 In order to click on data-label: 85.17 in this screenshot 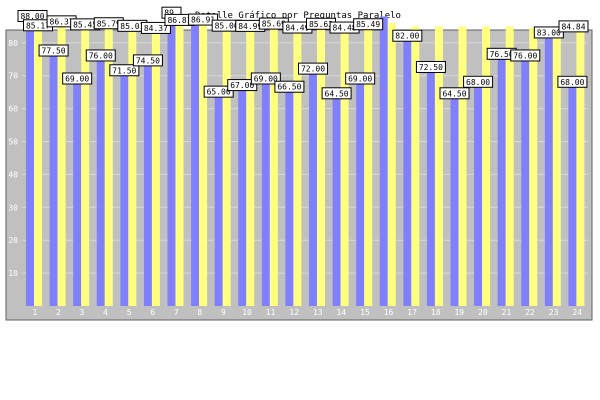, I will do `click(38, 25)`.